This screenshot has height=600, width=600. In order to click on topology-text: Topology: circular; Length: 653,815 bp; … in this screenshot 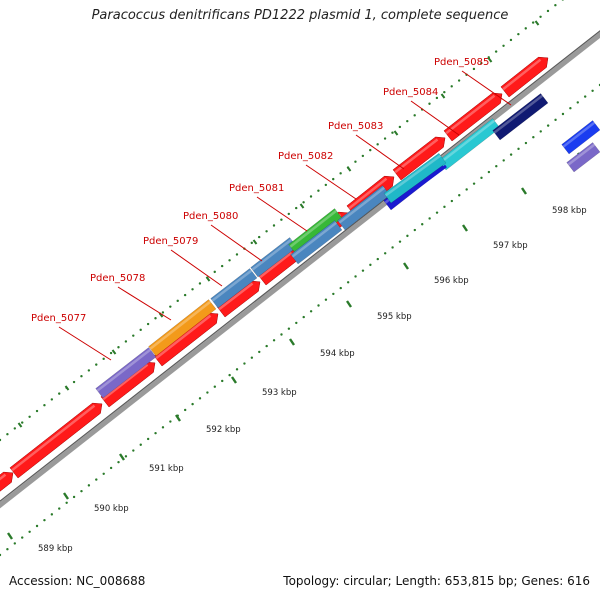, I will do `click(436, 581)`.